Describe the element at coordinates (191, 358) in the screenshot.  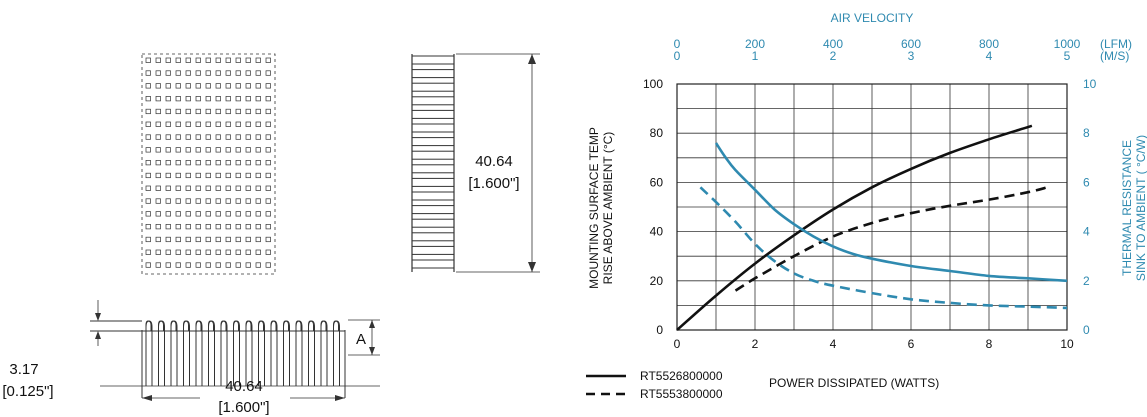
I see `heatsink-front-view: 3.17 [0.125"] A 40.64 [1.600"]` at that location.